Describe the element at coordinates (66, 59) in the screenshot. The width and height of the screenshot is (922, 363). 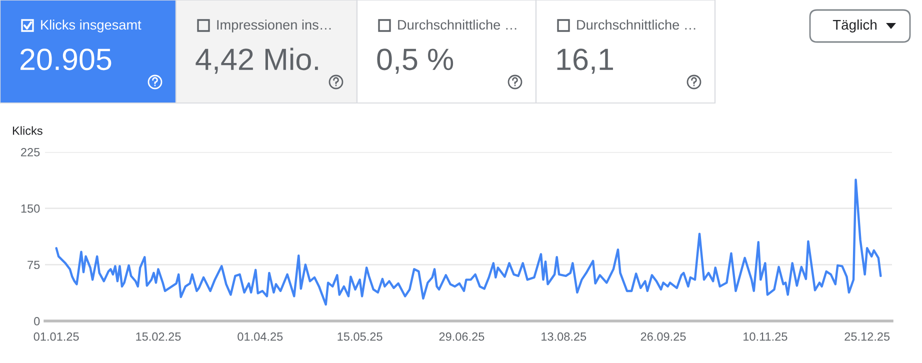
I see `text: 20.905` at that location.